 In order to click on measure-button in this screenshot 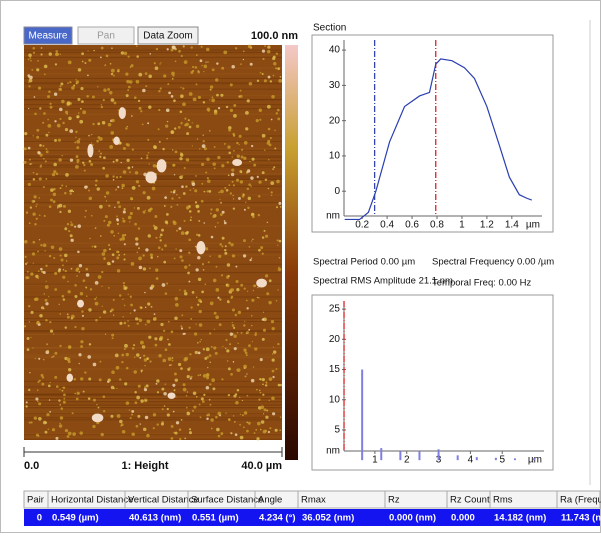, I will do `click(48, 35)`.